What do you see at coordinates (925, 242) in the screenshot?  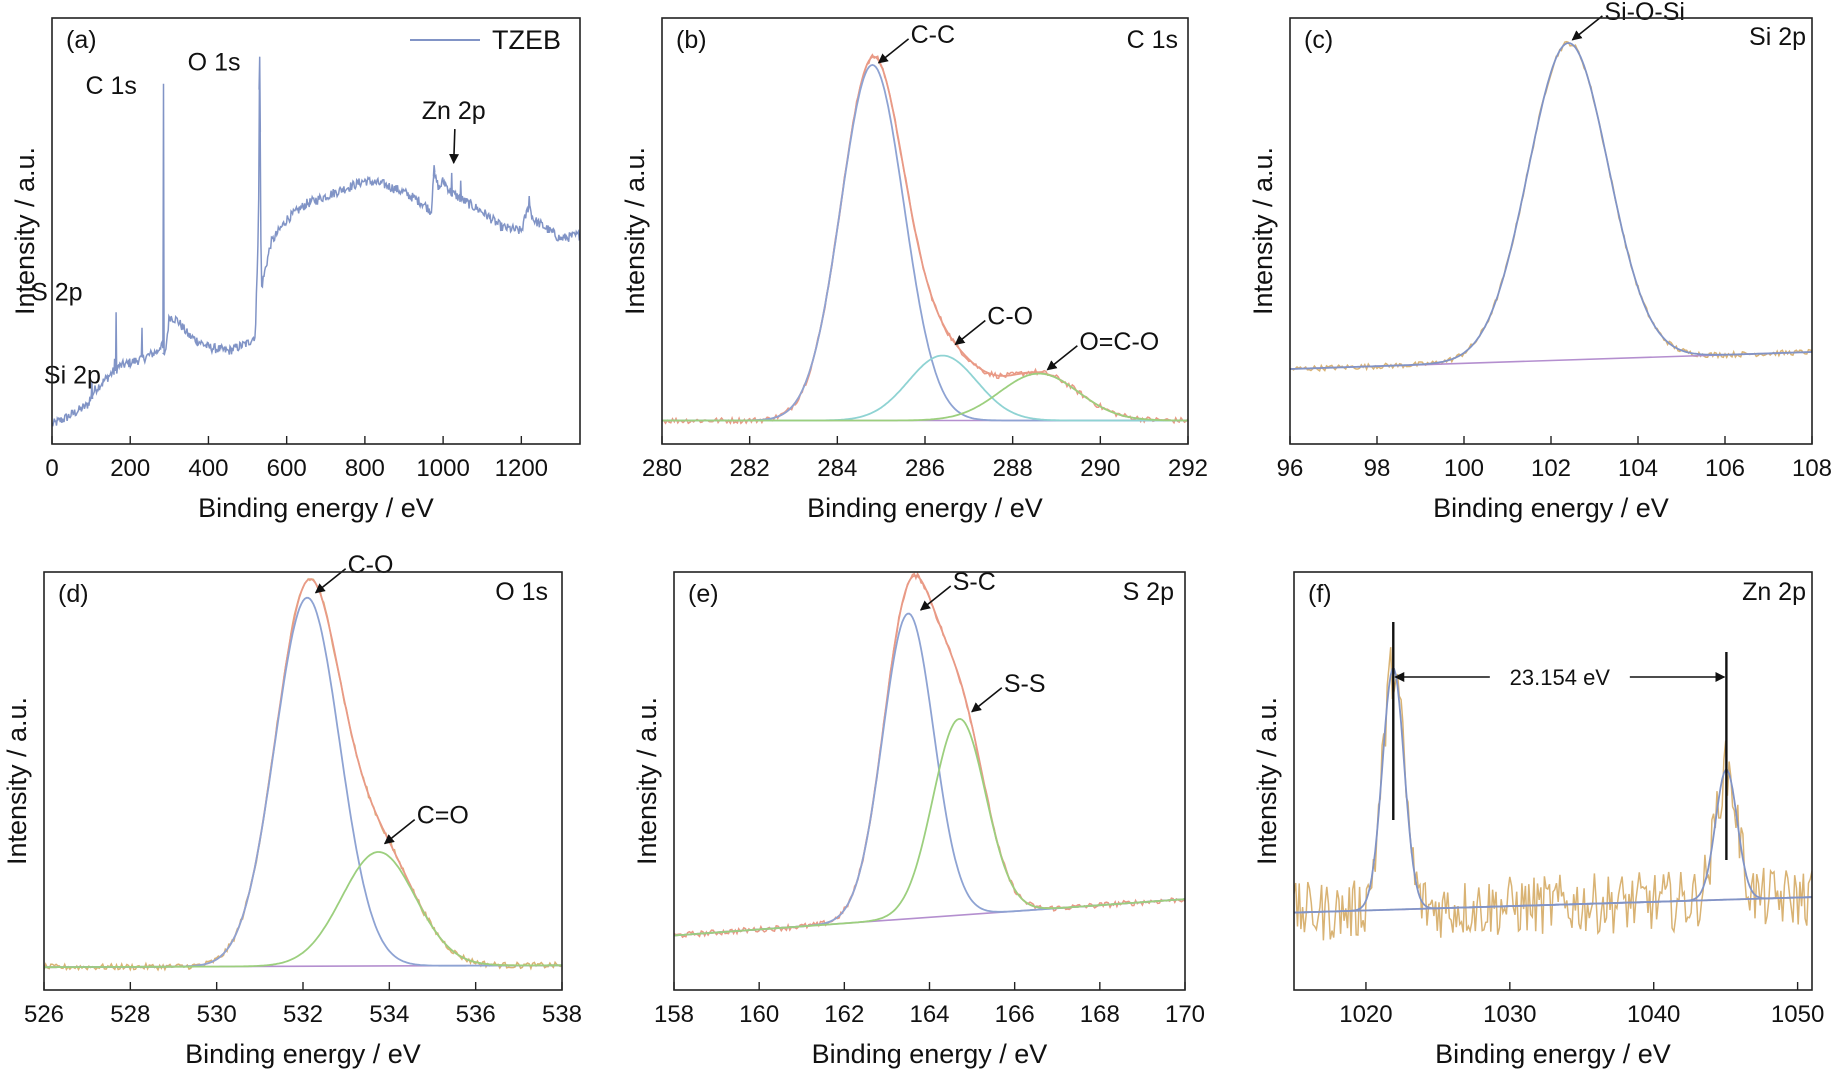 I see `fit-component-c-c` at bounding box center [925, 242].